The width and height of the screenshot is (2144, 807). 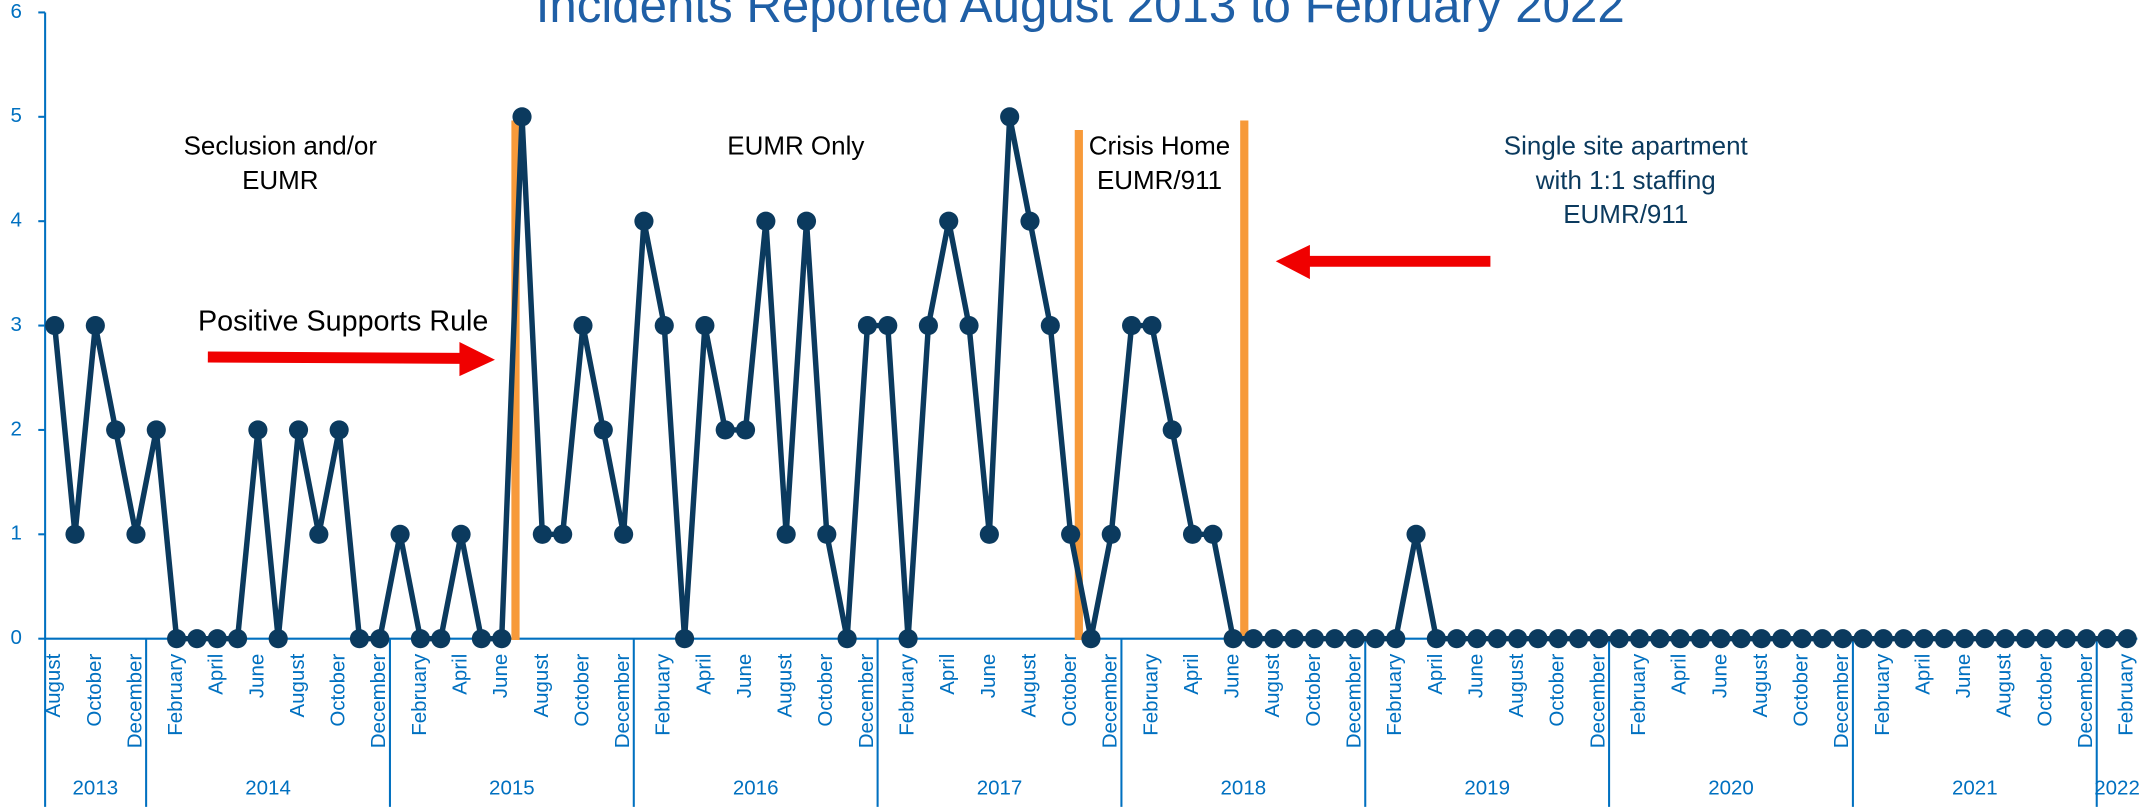 I want to click on annotation: Positive Supports Rule, so click(x=343, y=321).